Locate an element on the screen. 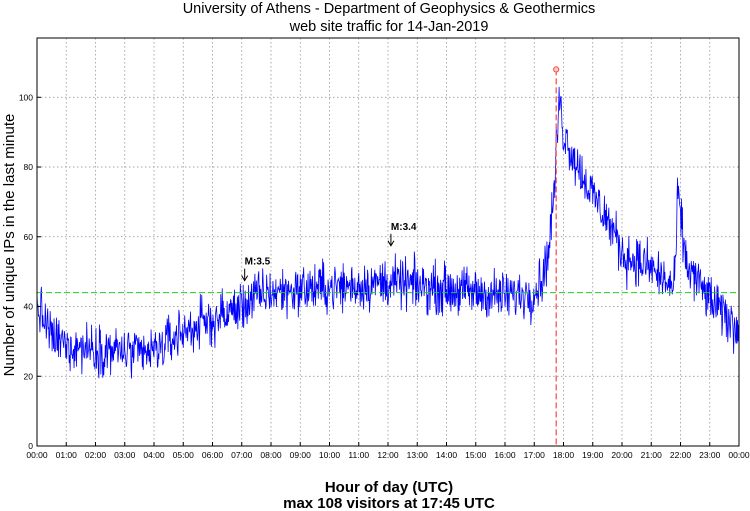  chart-subtitle: max 108 visitors at 17:45 UTC is located at coordinates (389, 503).